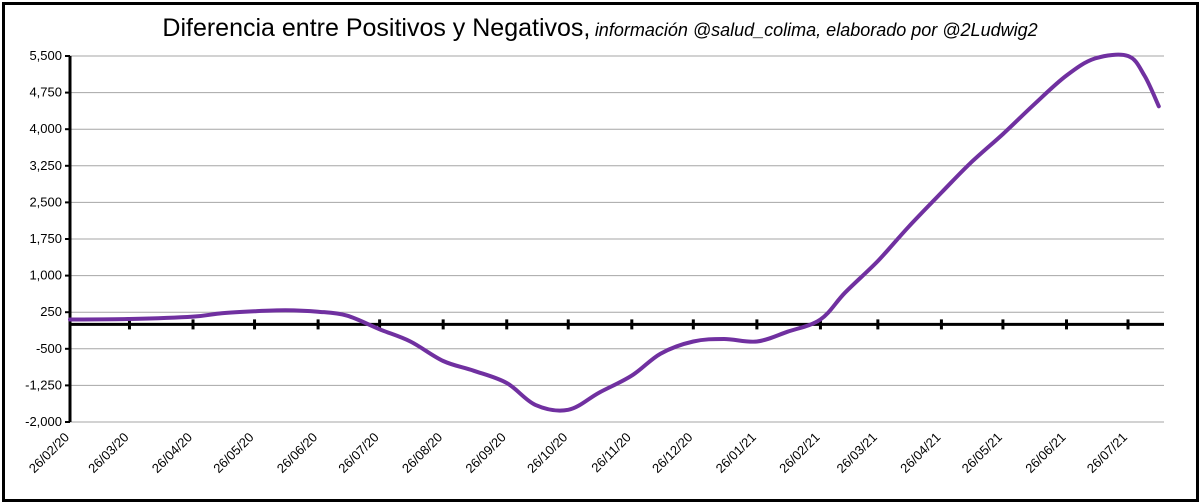  I want to click on x-tick-label: 26/06/21, so click(1045, 453).